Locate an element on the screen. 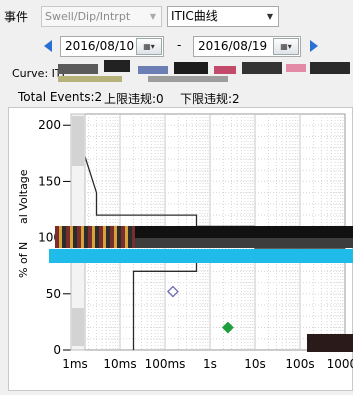 The image size is (353, 395). x-axis-ticks: 1ms 10ms 100ms 1s 10s 100s 1000s is located at coordinates (207, 364).